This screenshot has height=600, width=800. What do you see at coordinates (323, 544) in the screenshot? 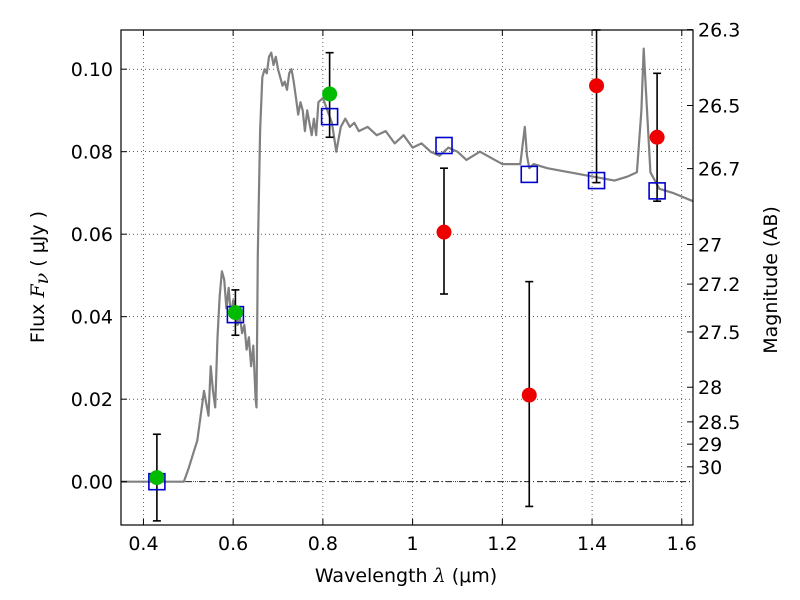
I see `x-tick-label: 0.8` at bounding box center [323, 544].